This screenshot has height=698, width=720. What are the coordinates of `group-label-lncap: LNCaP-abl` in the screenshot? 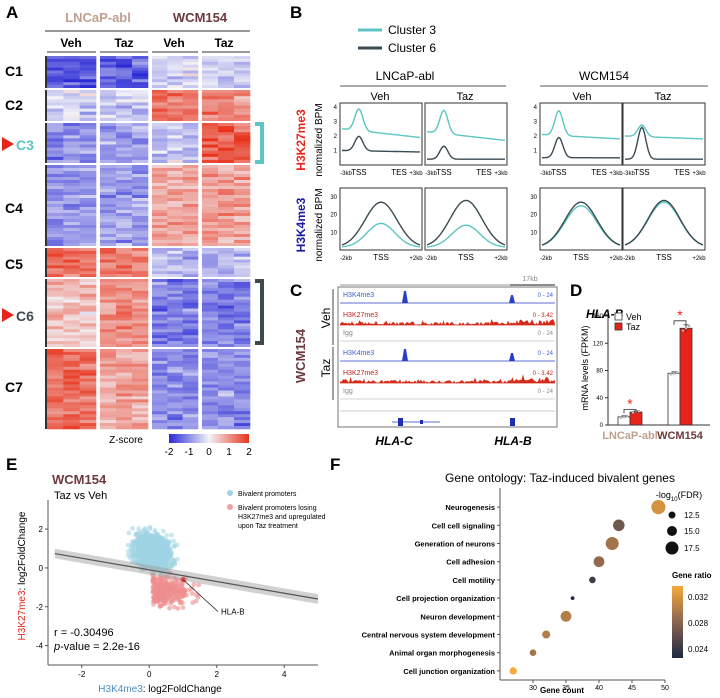 It's located at (98, 17).